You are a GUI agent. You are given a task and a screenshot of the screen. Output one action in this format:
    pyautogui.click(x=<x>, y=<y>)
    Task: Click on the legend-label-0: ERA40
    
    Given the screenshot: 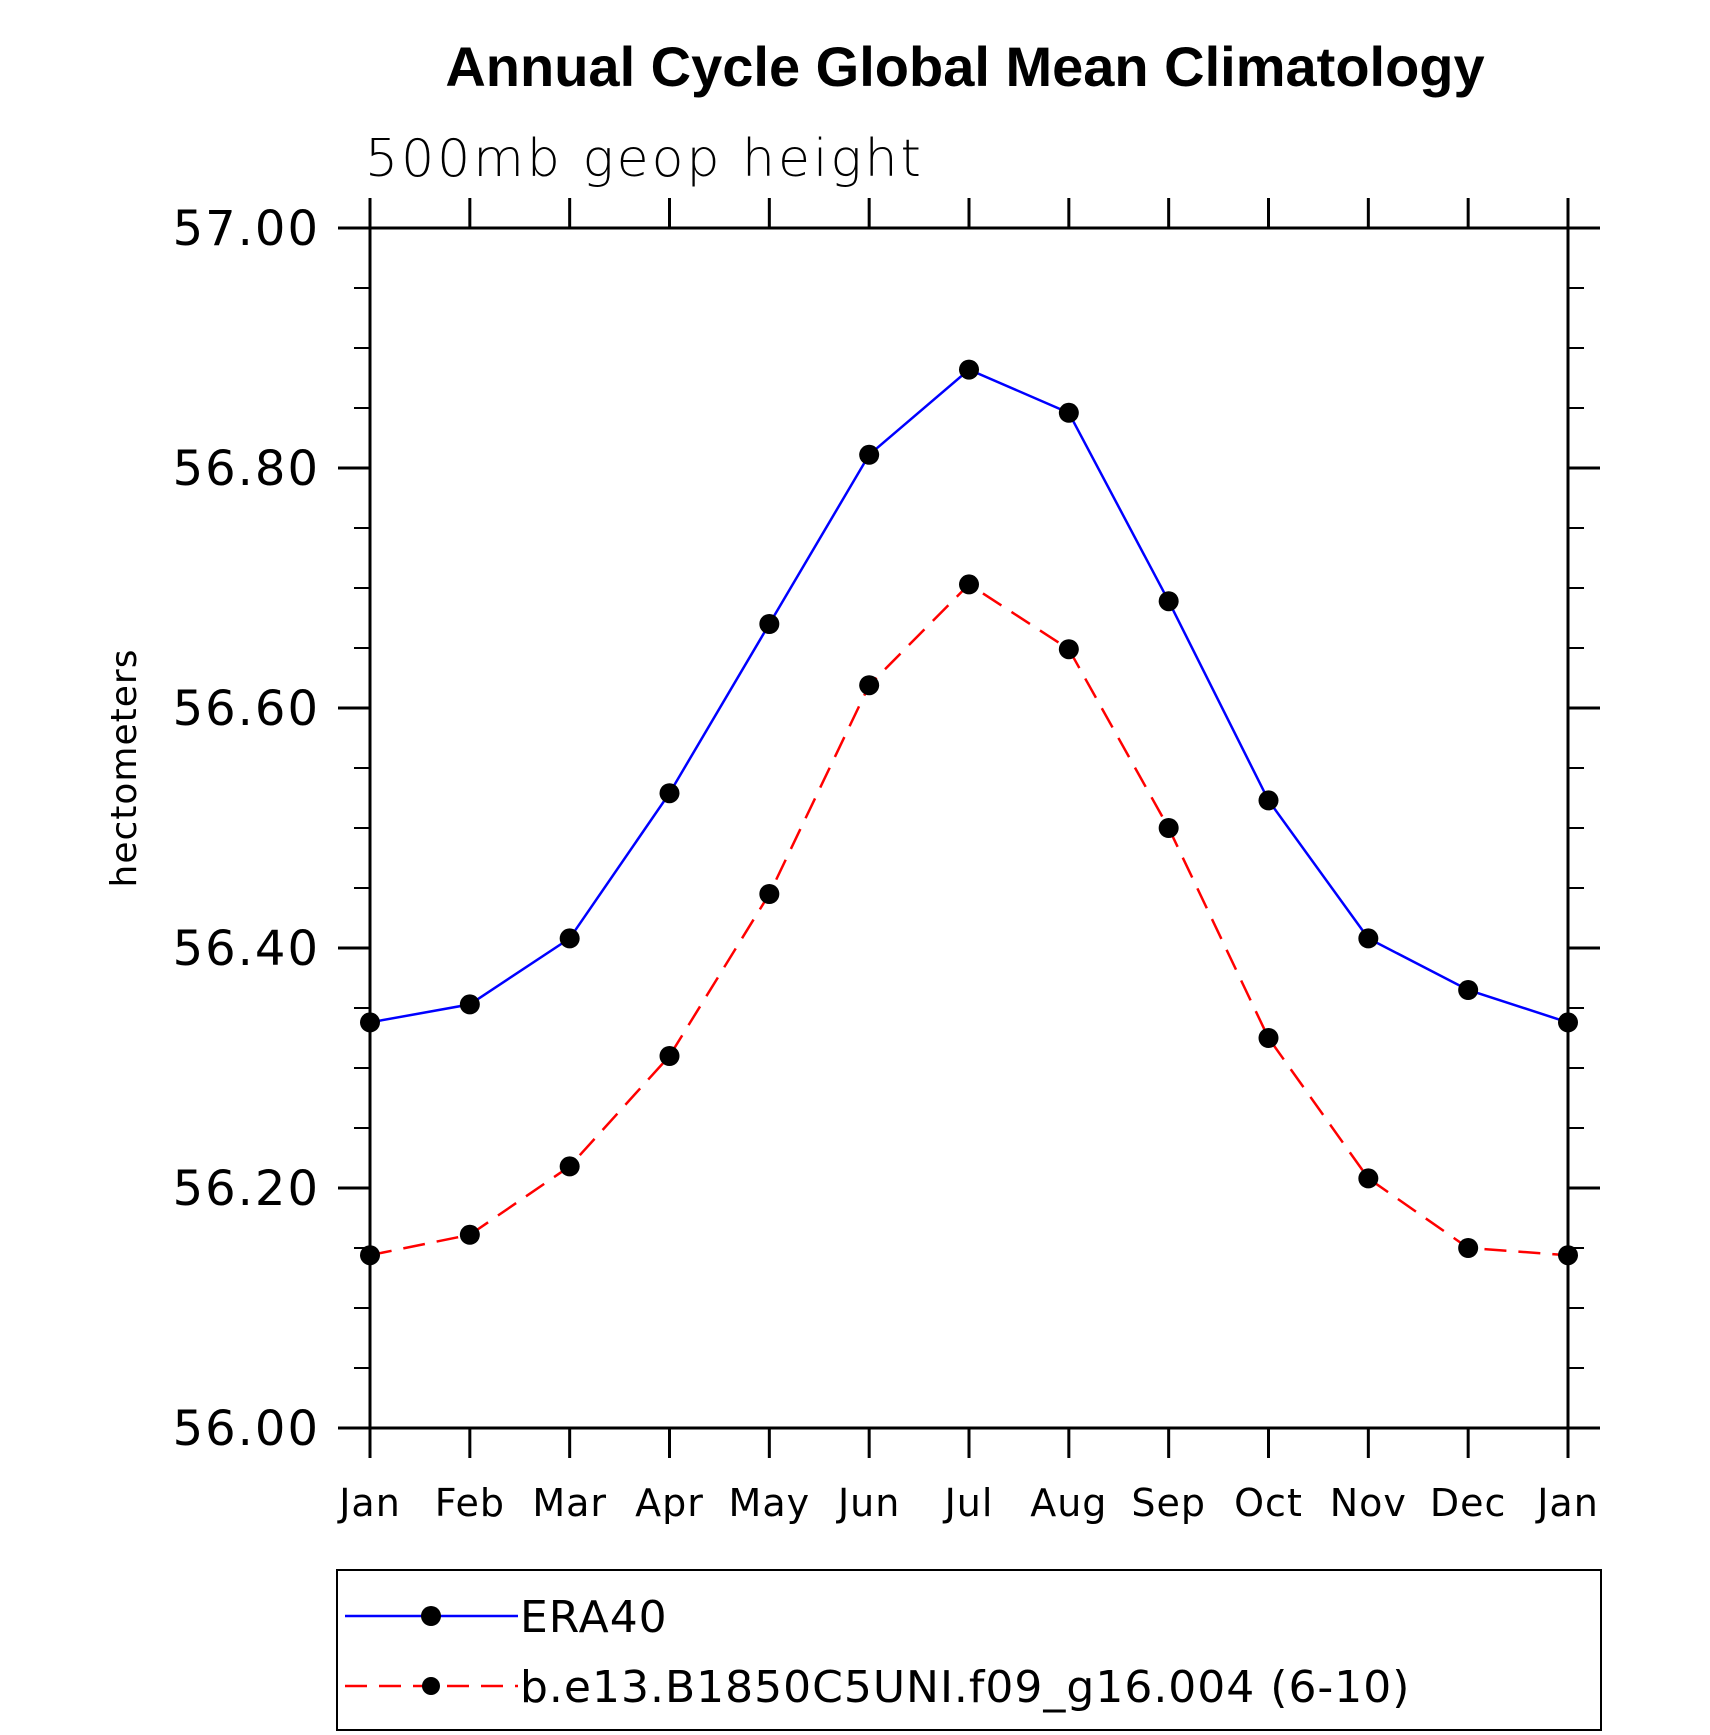 What is the action you would take?
    pyautogui.click(x=594, y=1617)
    